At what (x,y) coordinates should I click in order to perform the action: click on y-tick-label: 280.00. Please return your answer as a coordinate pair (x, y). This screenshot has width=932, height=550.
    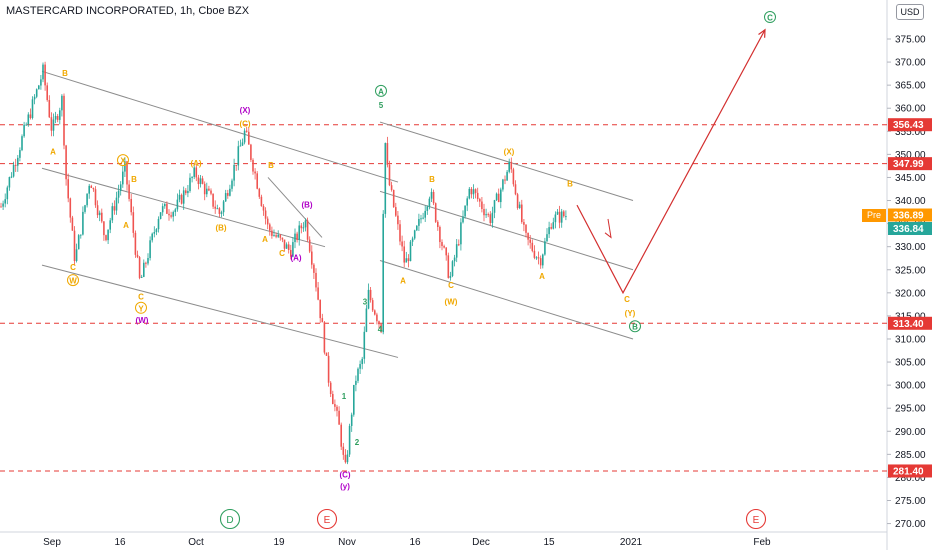
    Looking at the image, I should click on (910, 478).